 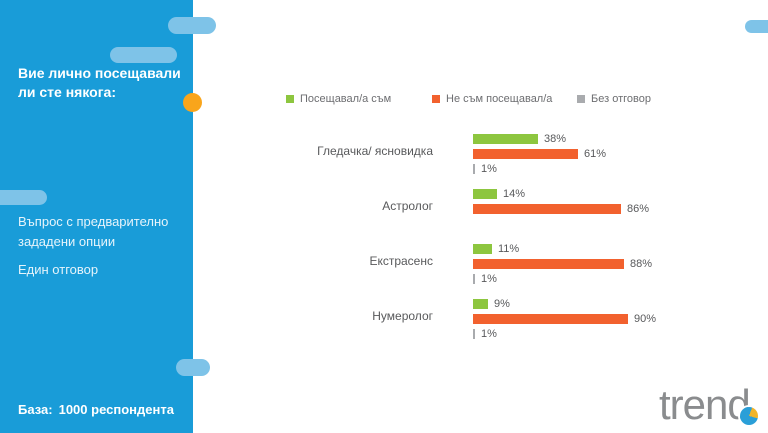 I want to click on legend-swatch-gray, so click(x=581, y=99).